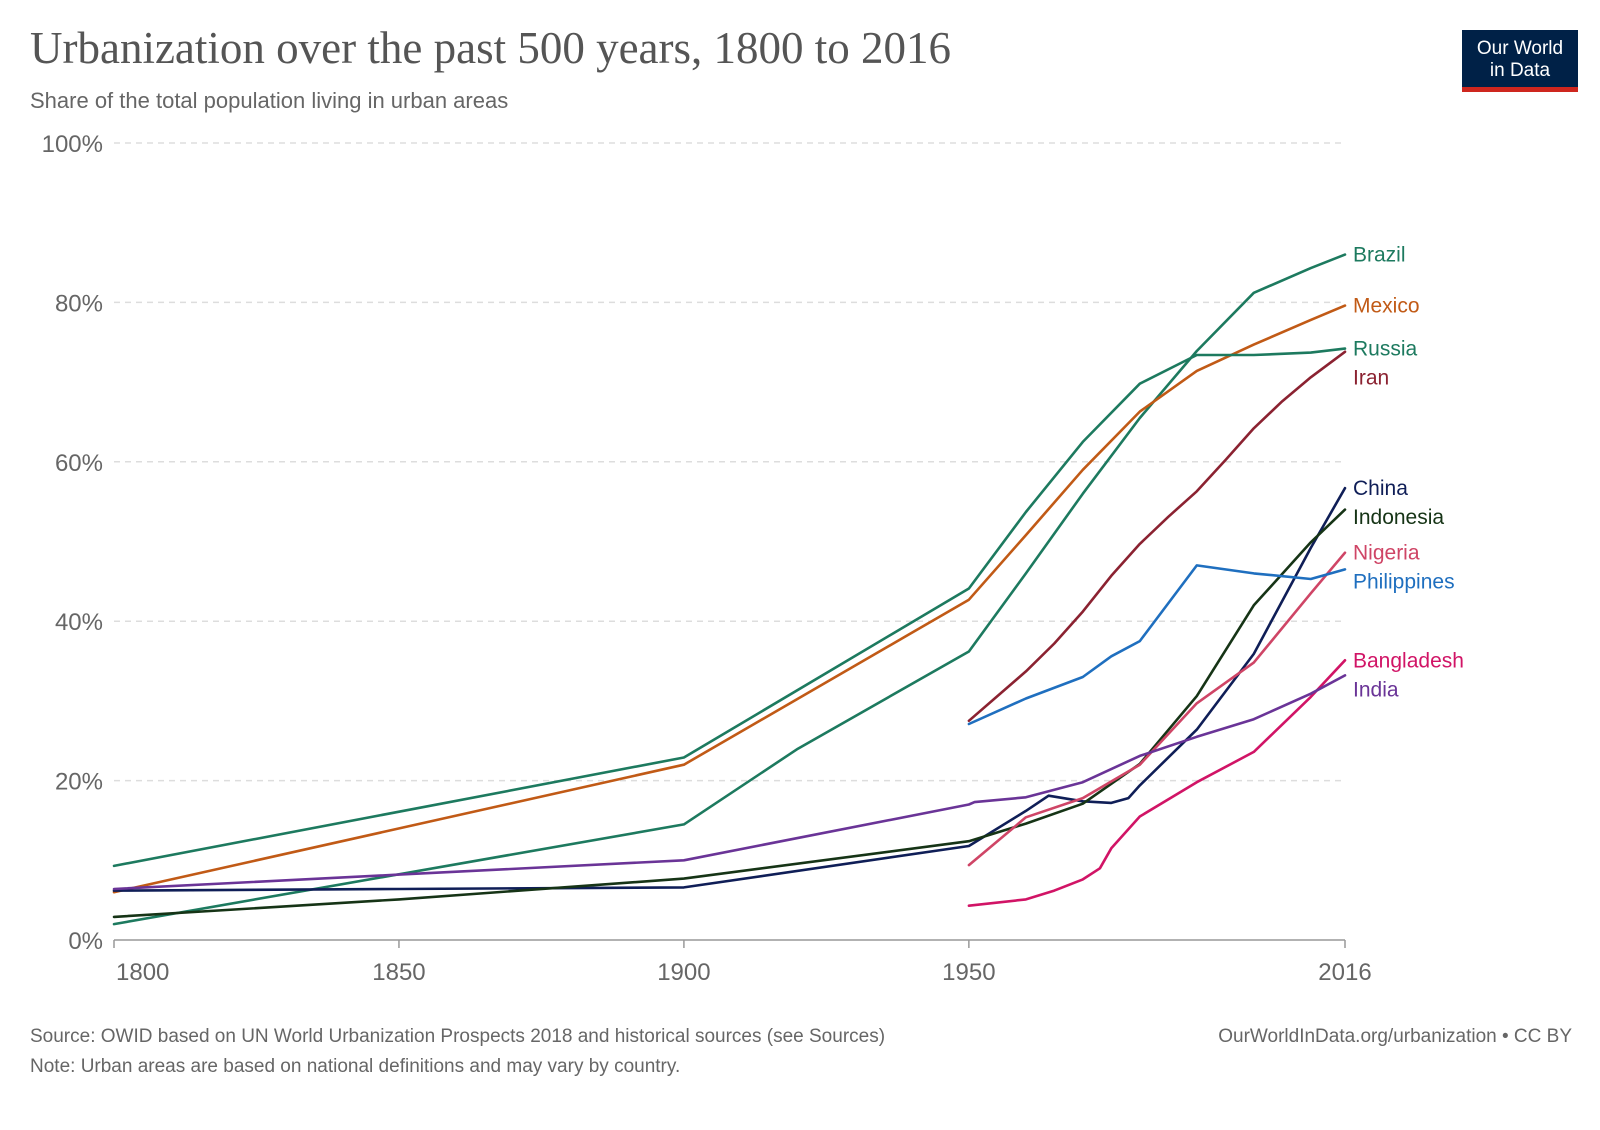  What do you see at coordinates (79, 622) in the screenshot?
I see `y-tick-label: 40%` at bounding box center [79, 622].